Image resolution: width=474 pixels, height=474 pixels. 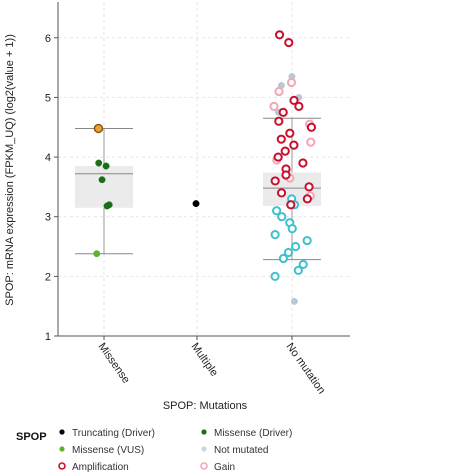 I want to click on y-tick-label: 1, so click(x=48, y=337).